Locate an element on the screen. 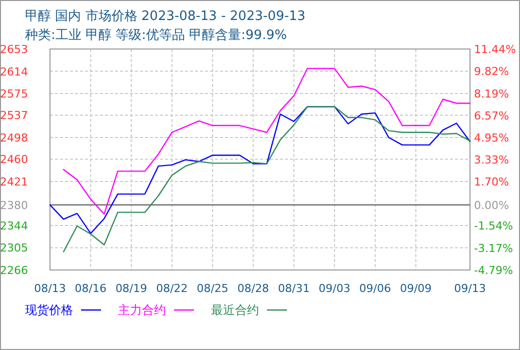  y-tick-label: 2460 is located at coordinates (14, 159).